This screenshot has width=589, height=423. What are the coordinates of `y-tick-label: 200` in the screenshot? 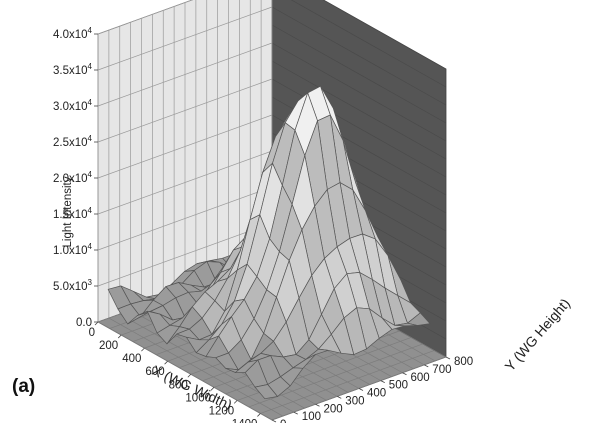 It's located at (333, 409).